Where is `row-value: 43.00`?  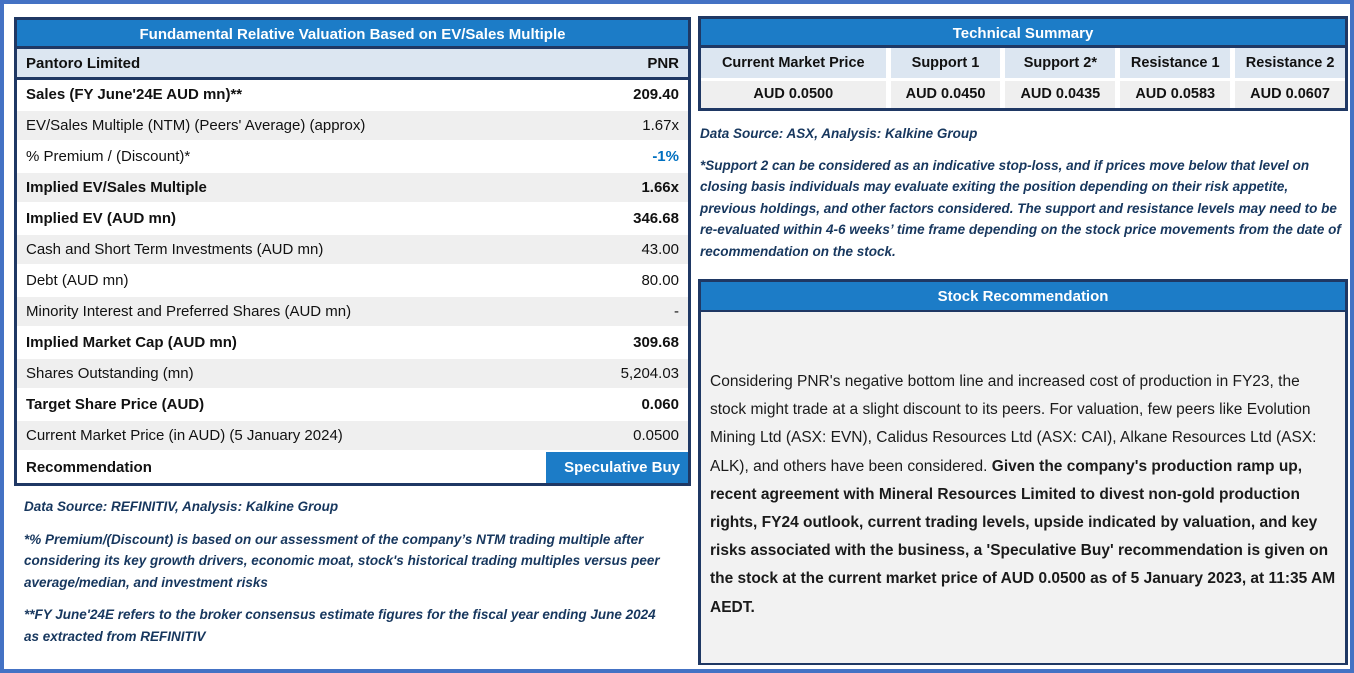 row-value: 43.00 is located at coordinates (660, 249).